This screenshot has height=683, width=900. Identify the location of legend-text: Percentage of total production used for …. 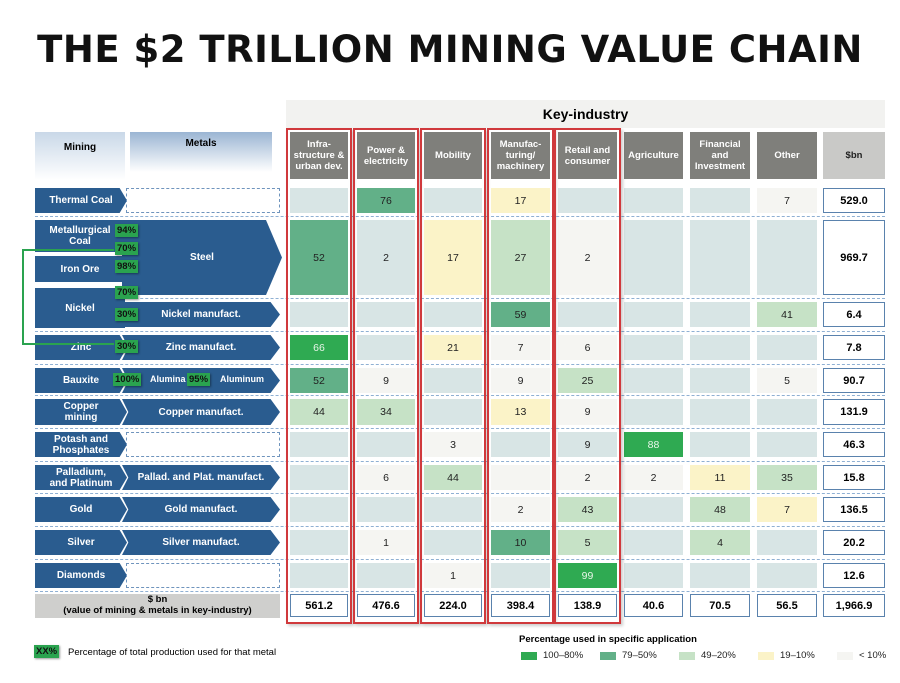
(172, 652).